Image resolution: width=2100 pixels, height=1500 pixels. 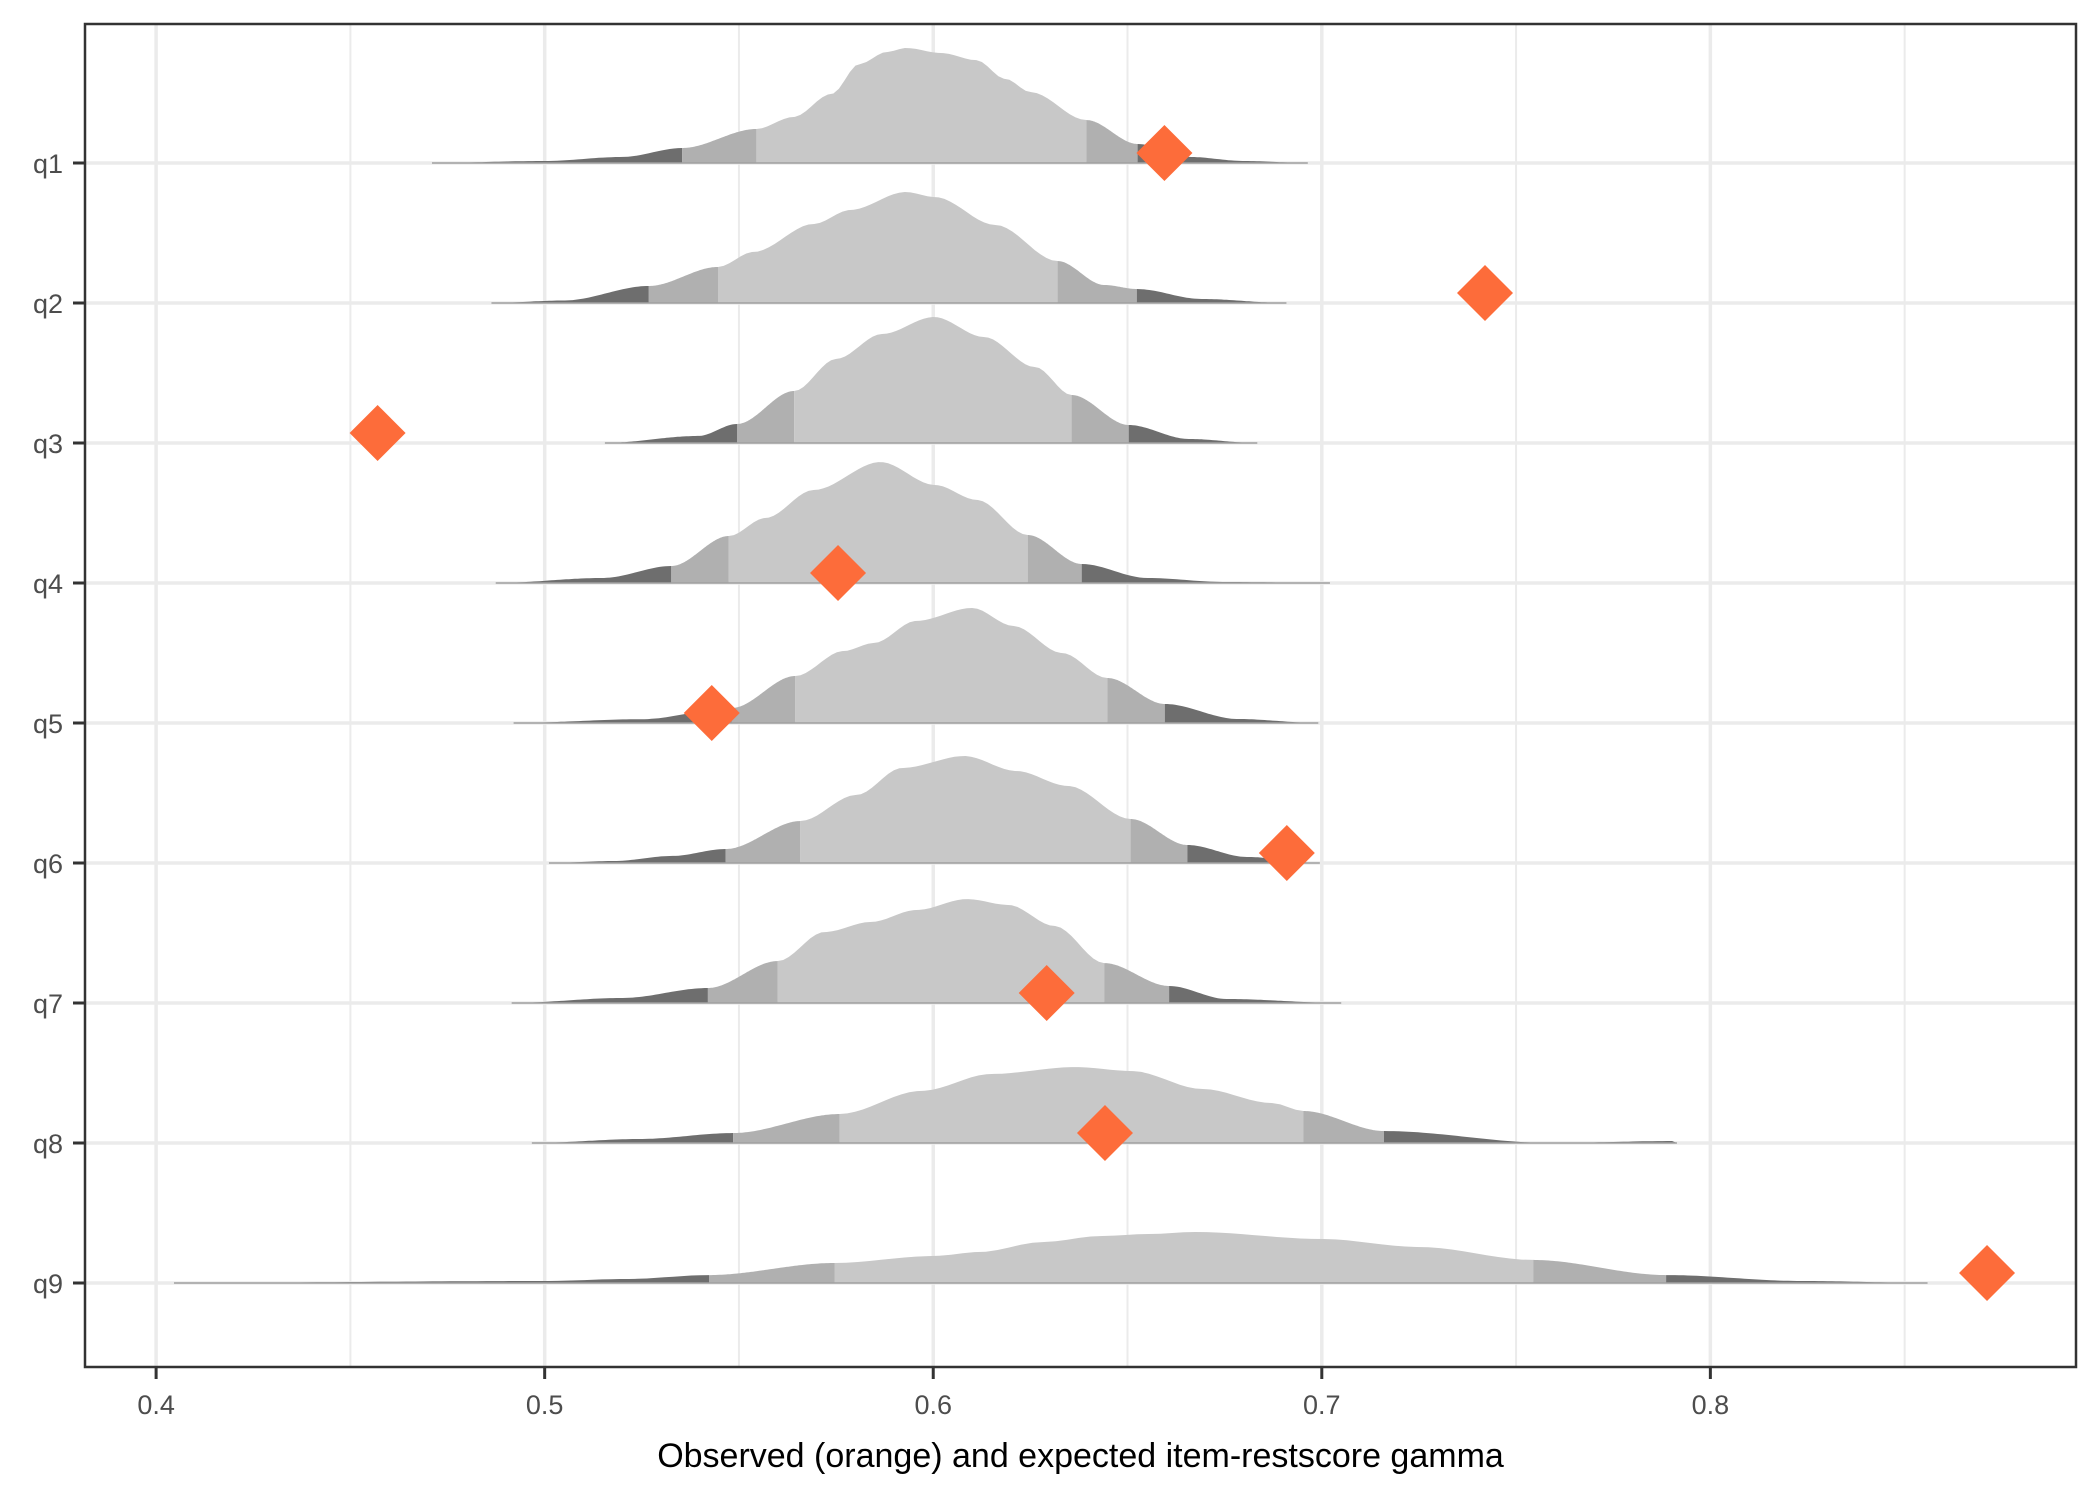 What do you see at coordinates (48, 164) in the screenshot?
I see `y-tick-label: q1` at bounding box center [48, 164].